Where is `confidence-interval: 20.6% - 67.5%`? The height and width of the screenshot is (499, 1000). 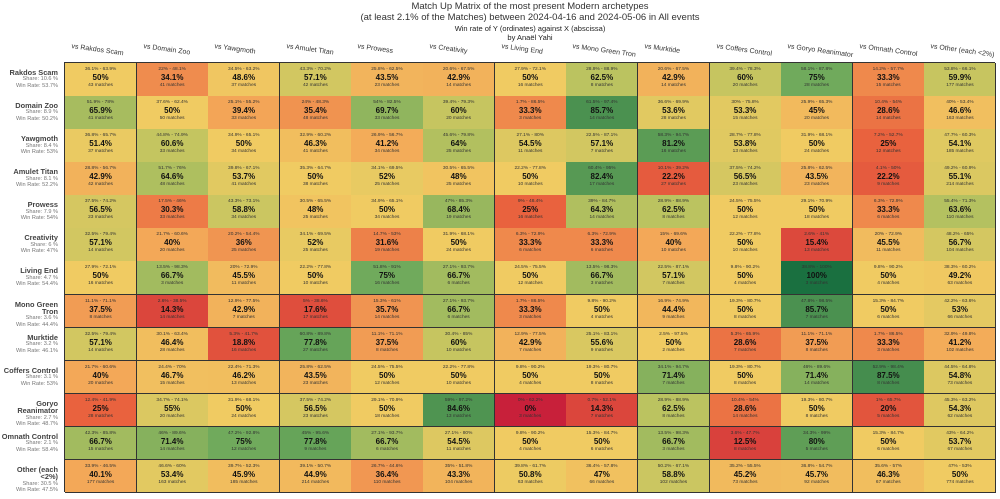
confidence-interval: 20.6% - 67.5% is located at coordinates (458, 69).